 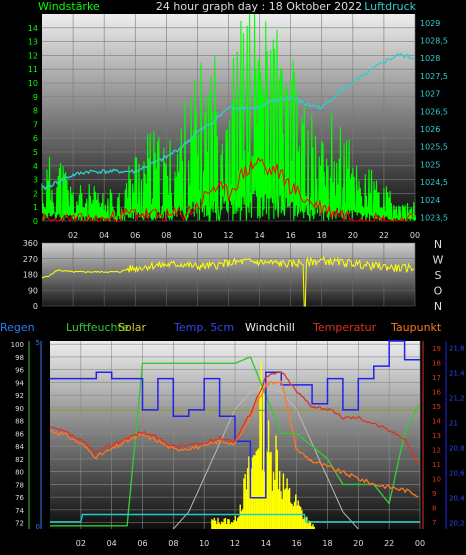 I want to click on legend-temperature: Temperatur, so click(x=344, y=327).